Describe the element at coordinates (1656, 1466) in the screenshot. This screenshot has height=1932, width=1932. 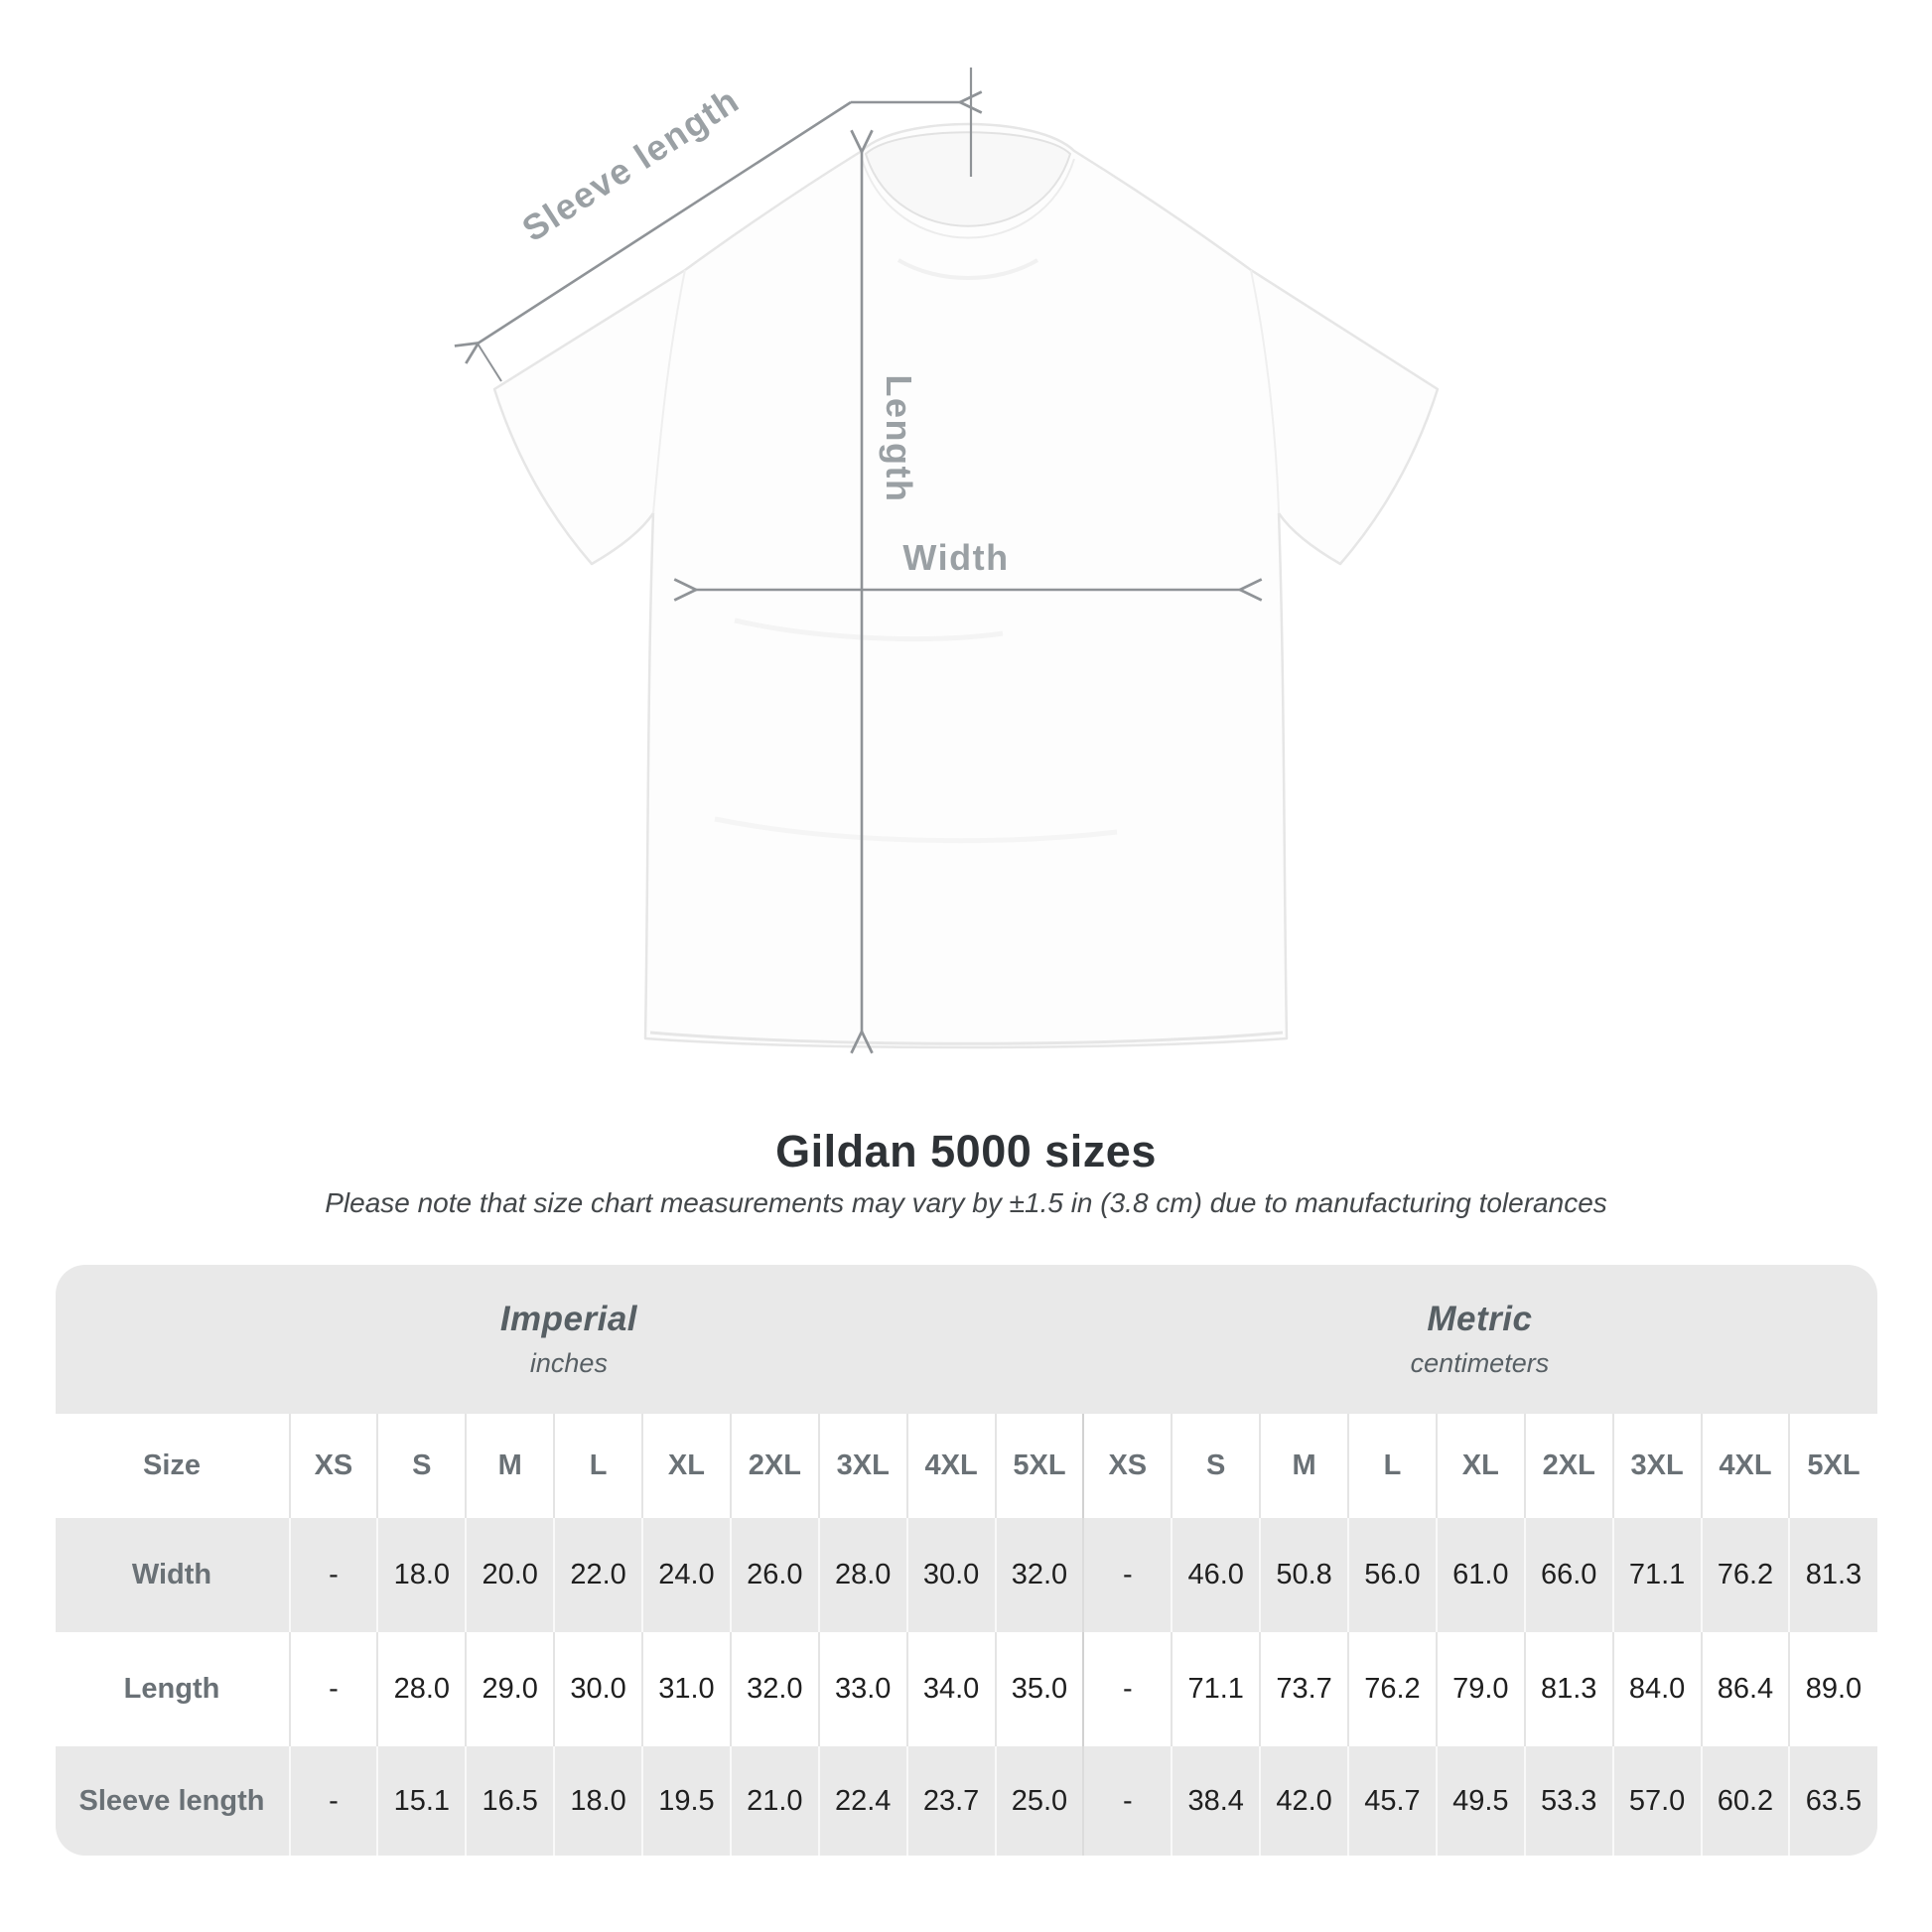
I see `metric-size-header-3xl: 3XL` at that location.